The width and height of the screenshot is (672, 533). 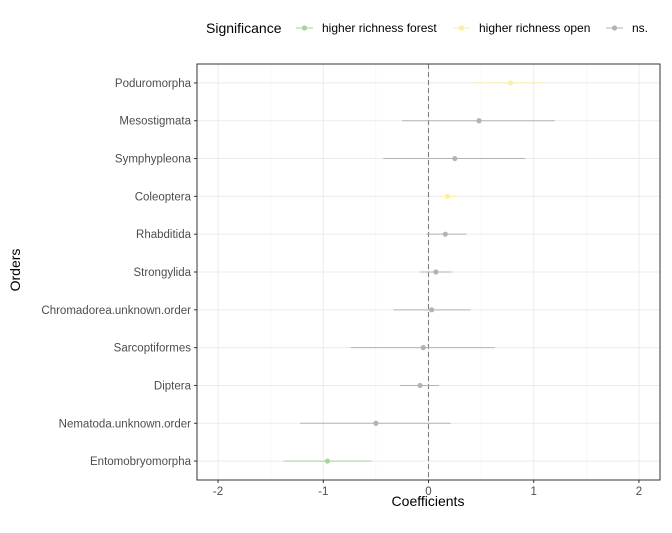 What do you see at coordinates (534, 492) in the screenshot?
I see `x-tick-label: 1` at bounding box center [534, 492].